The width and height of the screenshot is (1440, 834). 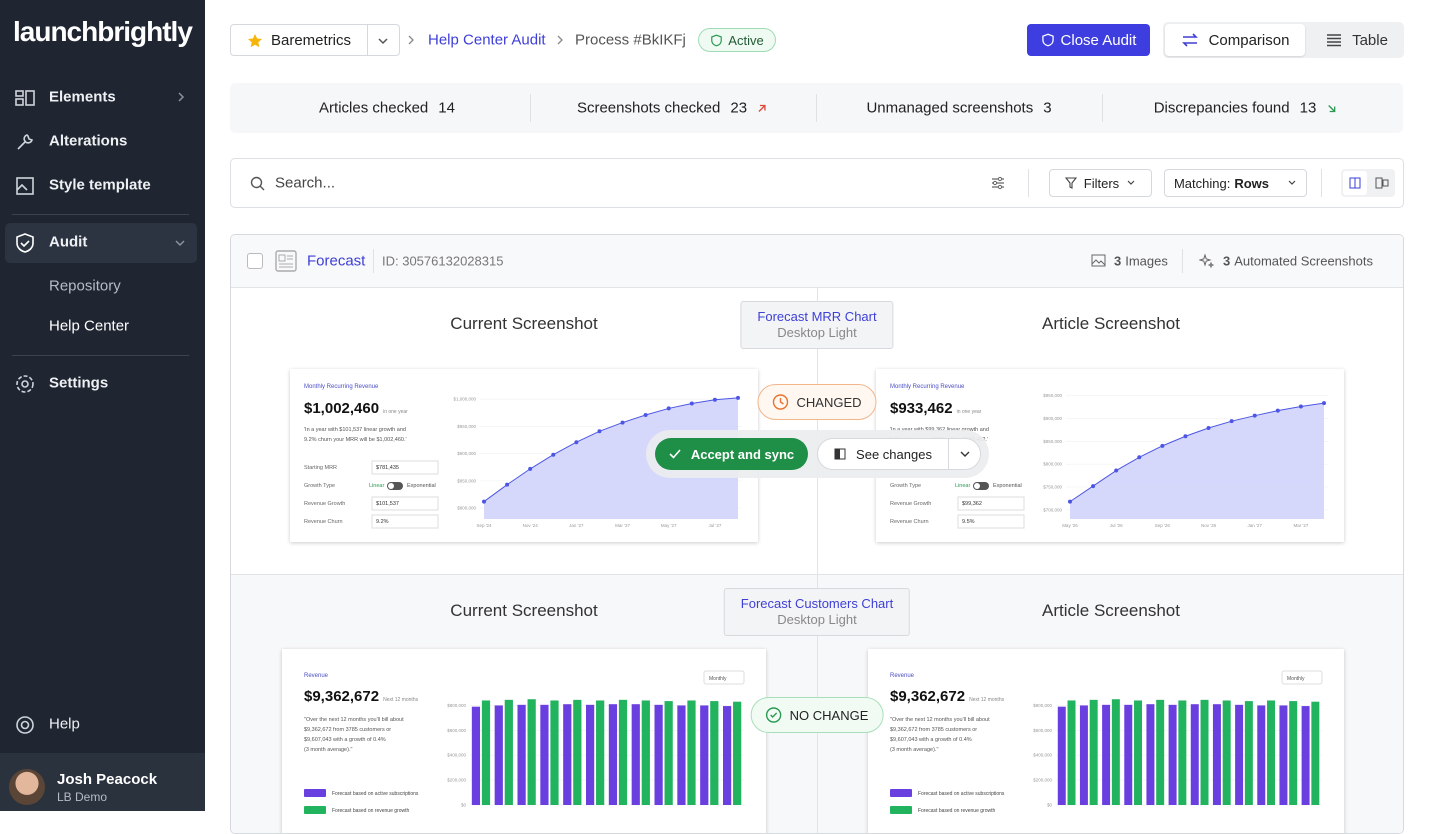 I want to click on breadcrumb-current: Process #BkIKFj, so click(x=630, y=40).